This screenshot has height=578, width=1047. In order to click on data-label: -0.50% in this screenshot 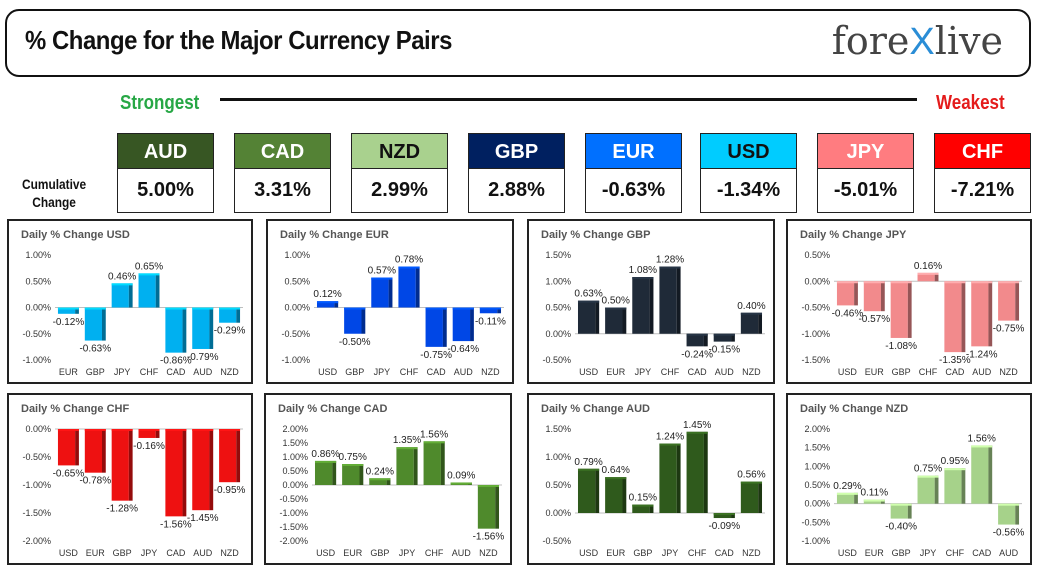, I will do `click(355, 342)`.